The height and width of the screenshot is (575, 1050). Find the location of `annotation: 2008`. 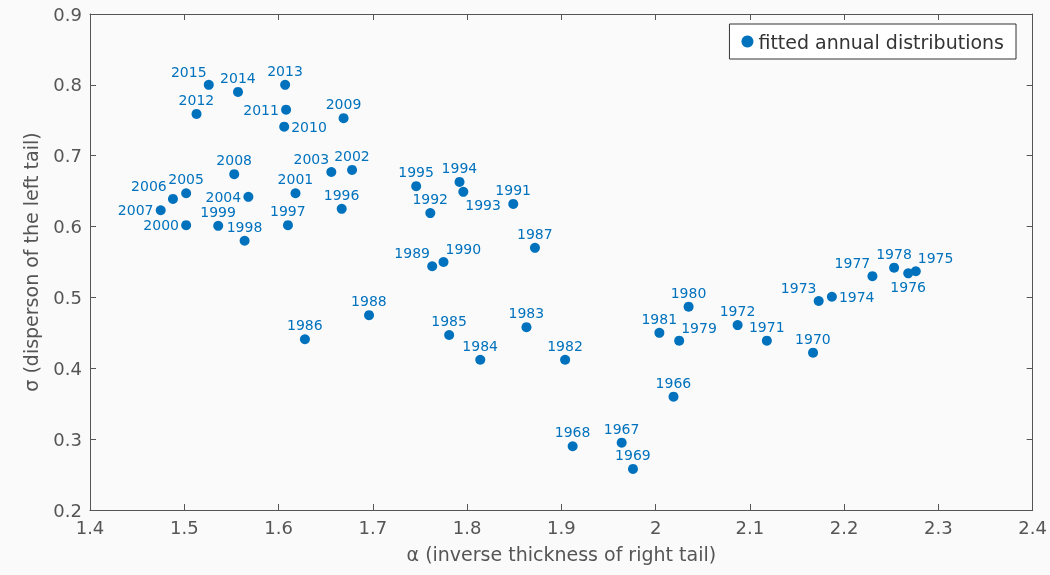

annotation: 2008 is located at coordinates (234, 160).